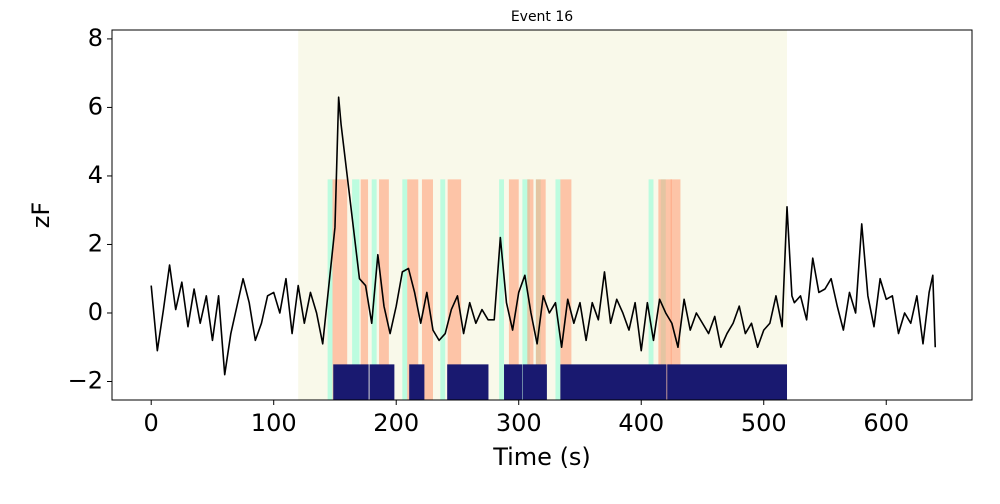 This screenshot has width=1000, height=504. I want to click on x-tick-label: 0, so click(151, 423).